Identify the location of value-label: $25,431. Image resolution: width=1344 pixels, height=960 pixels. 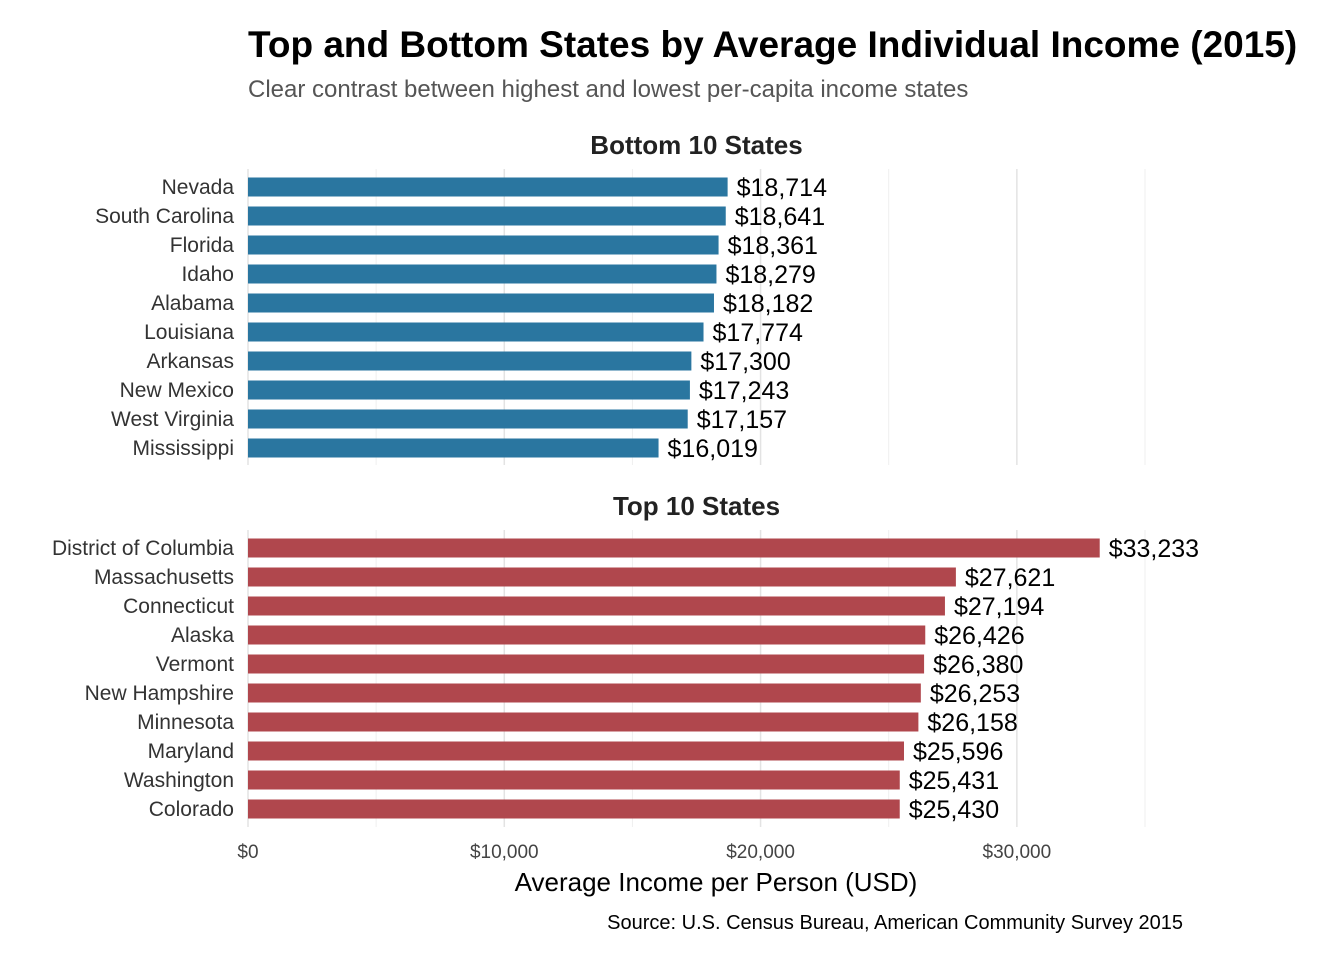
(954, 781).